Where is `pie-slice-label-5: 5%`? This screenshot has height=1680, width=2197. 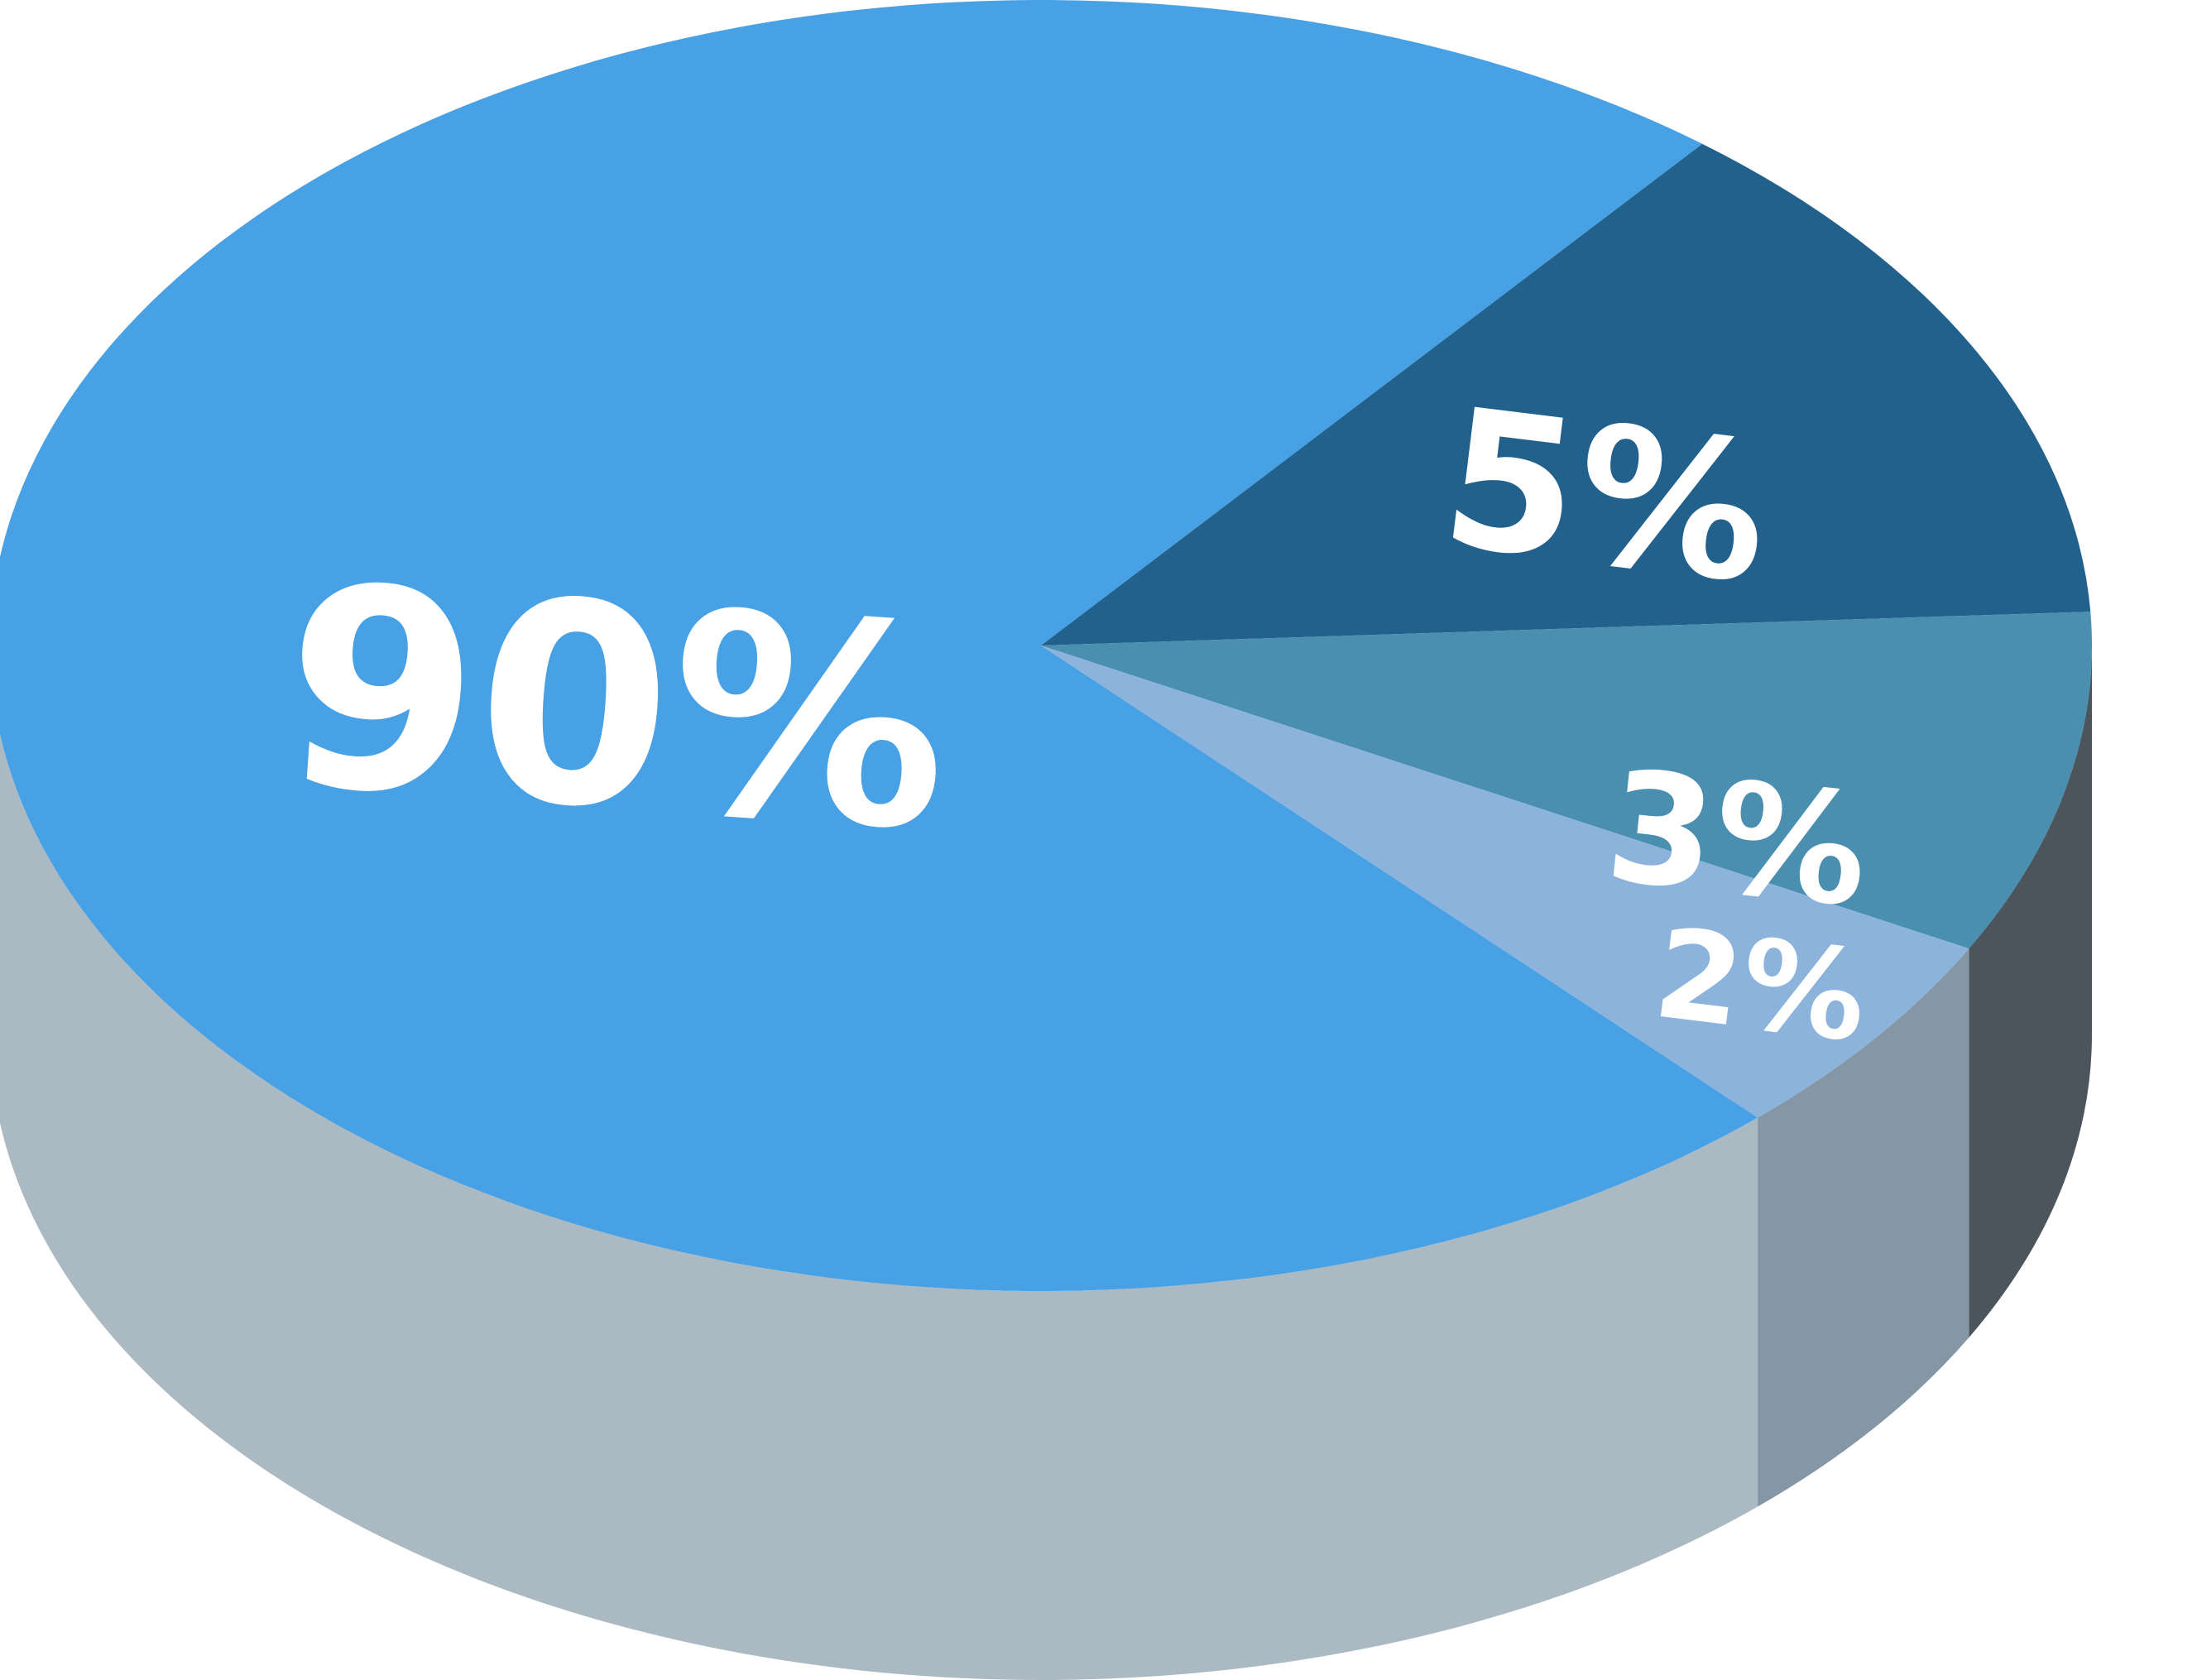 pie-slice-label-5: 5% is located at coordinates (1606, 497).